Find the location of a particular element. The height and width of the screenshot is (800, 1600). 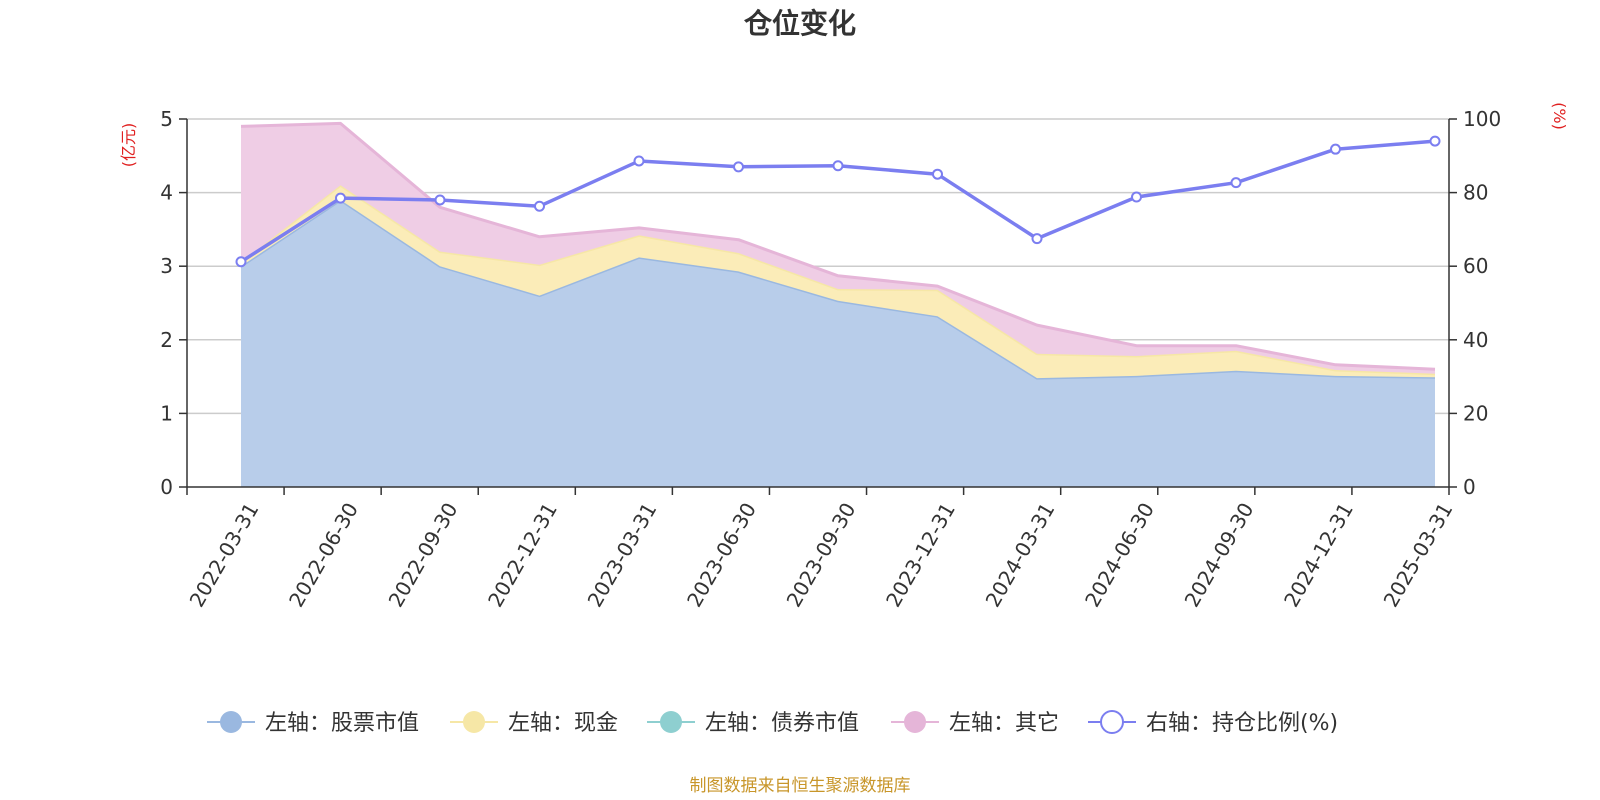

x-axis-tick-label: 2024-09-30 is located at coordinates (1219, 555).